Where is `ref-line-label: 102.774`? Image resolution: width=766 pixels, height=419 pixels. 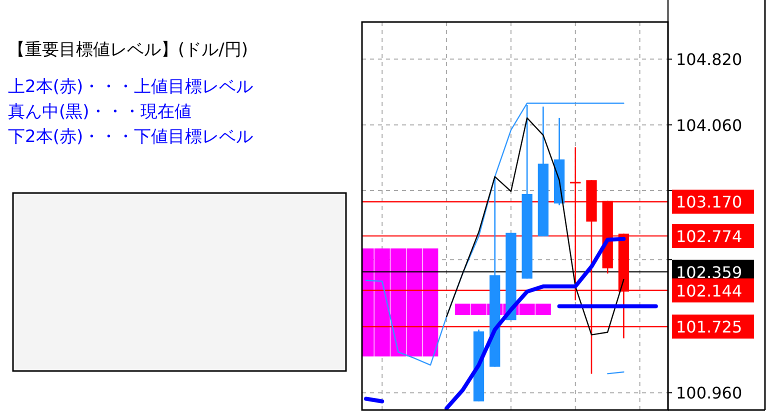 ref-line-label: 102.774 is located at coordinates (709, 236).